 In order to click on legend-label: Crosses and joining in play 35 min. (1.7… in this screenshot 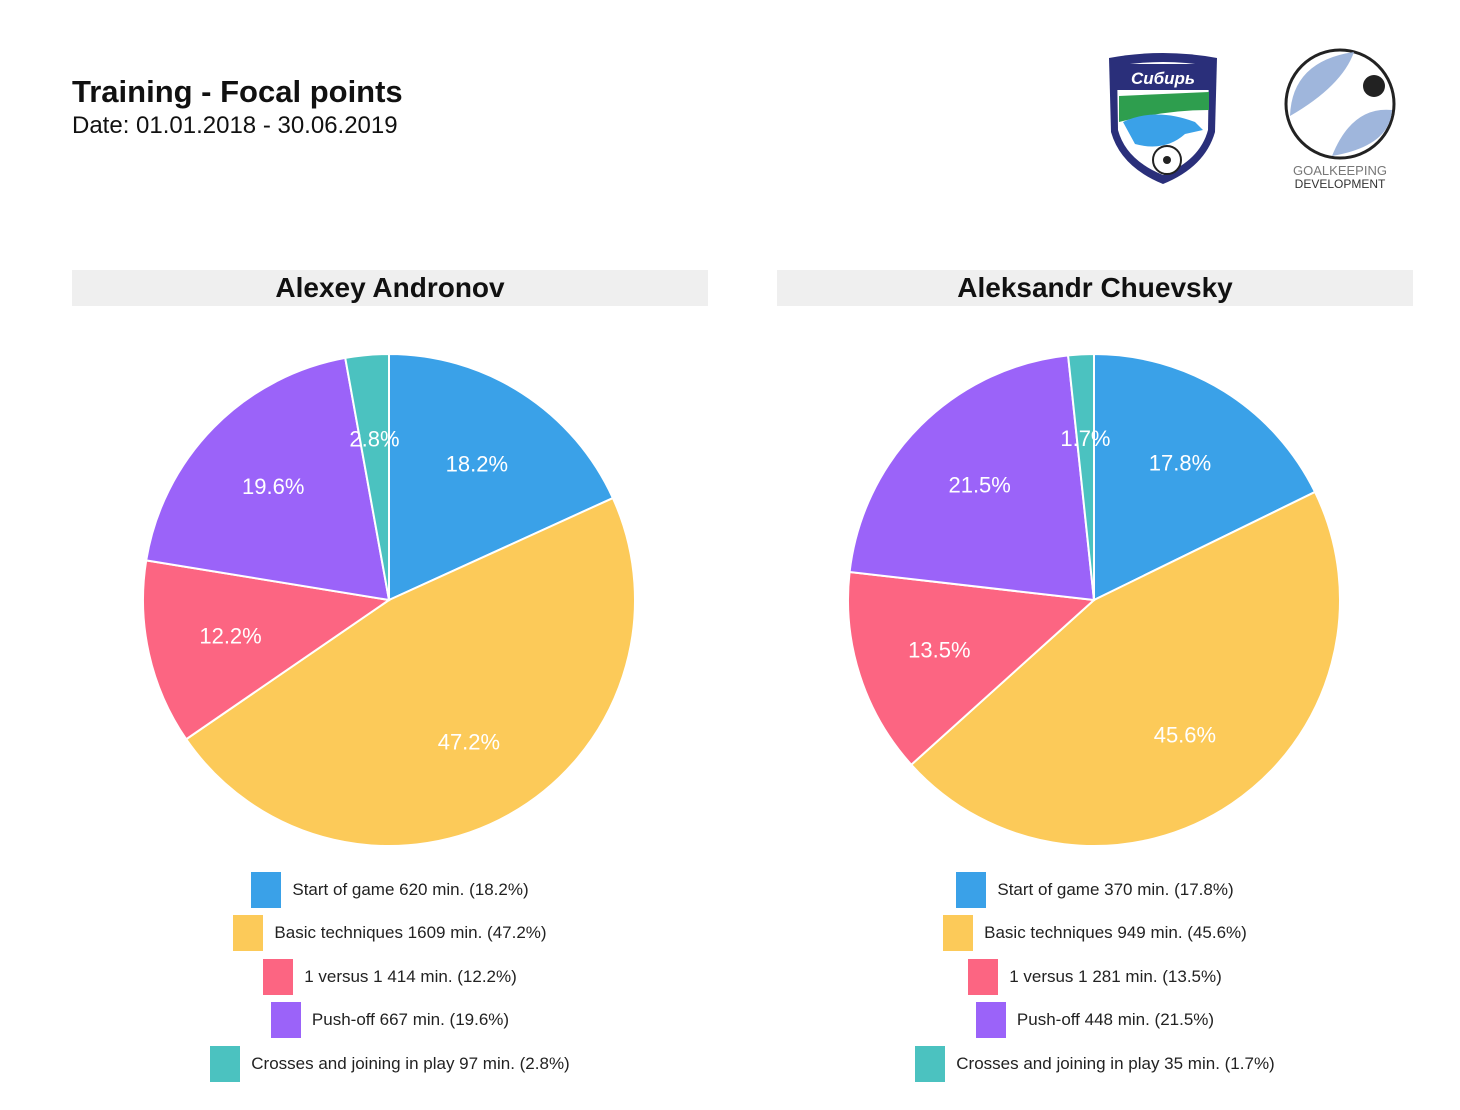, I will do `click(1115, 1063)`.